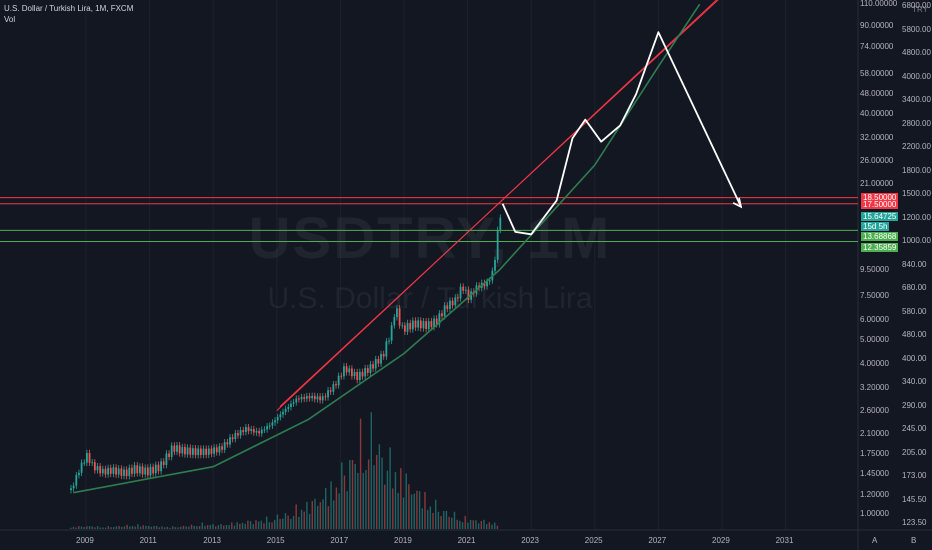 The image size is (932, 550). What do you see at coordinates (874, 433) in the screenshot?
I see `y-tick-label: 2.10000` at bounding box center [874, 433].